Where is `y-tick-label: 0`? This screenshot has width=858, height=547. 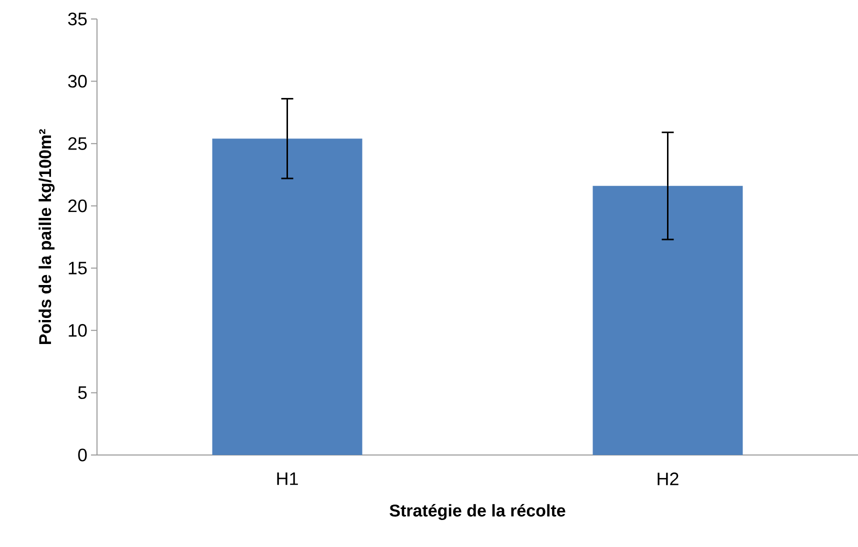
y-tick-label: 0 is located at coordinates (82, 455).